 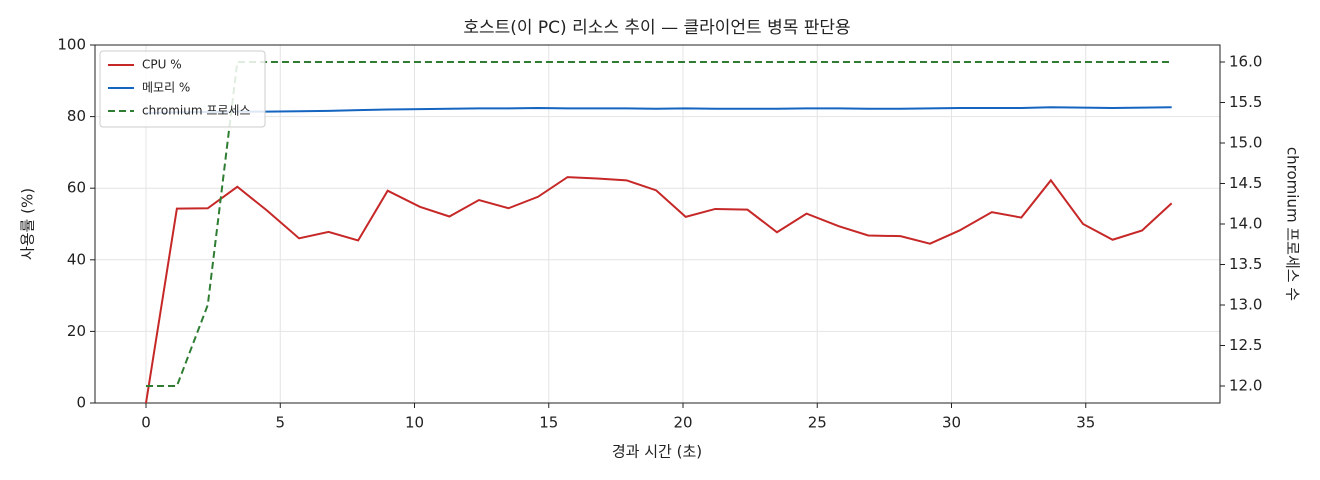 I want to click on x-tick-label: 5, so click(x=280, y=423).